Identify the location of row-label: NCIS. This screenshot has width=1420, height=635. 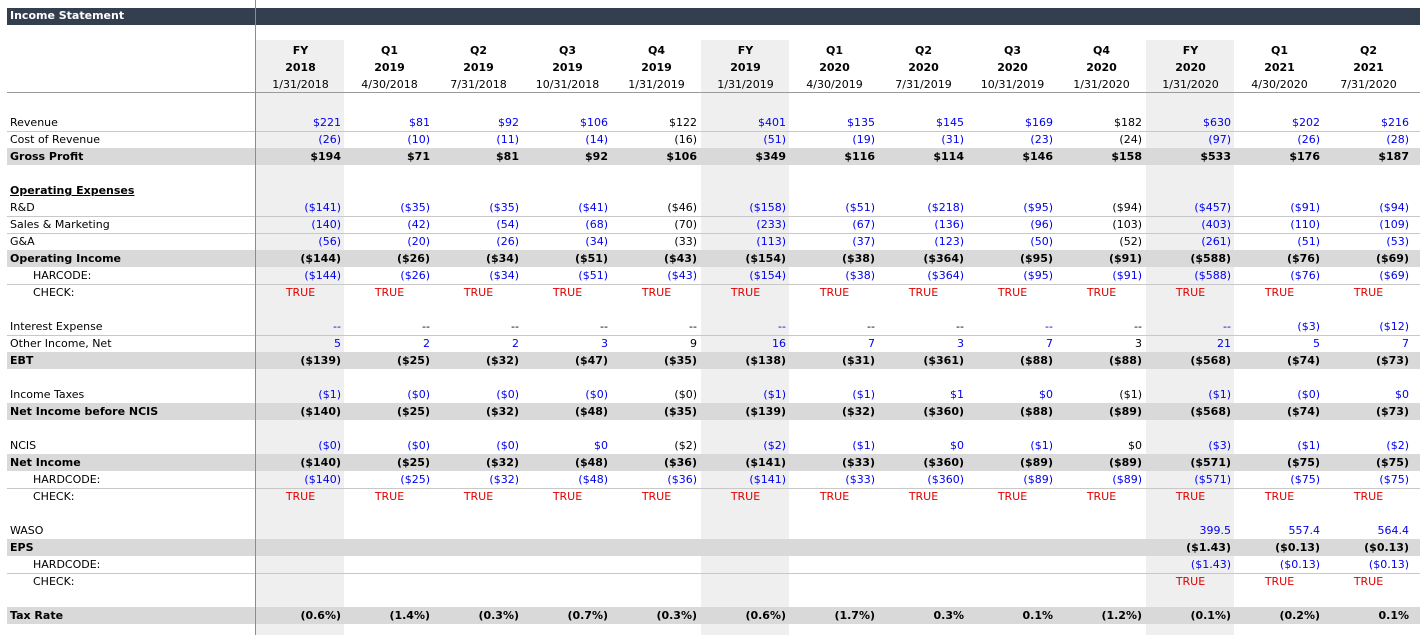
(23, 445).